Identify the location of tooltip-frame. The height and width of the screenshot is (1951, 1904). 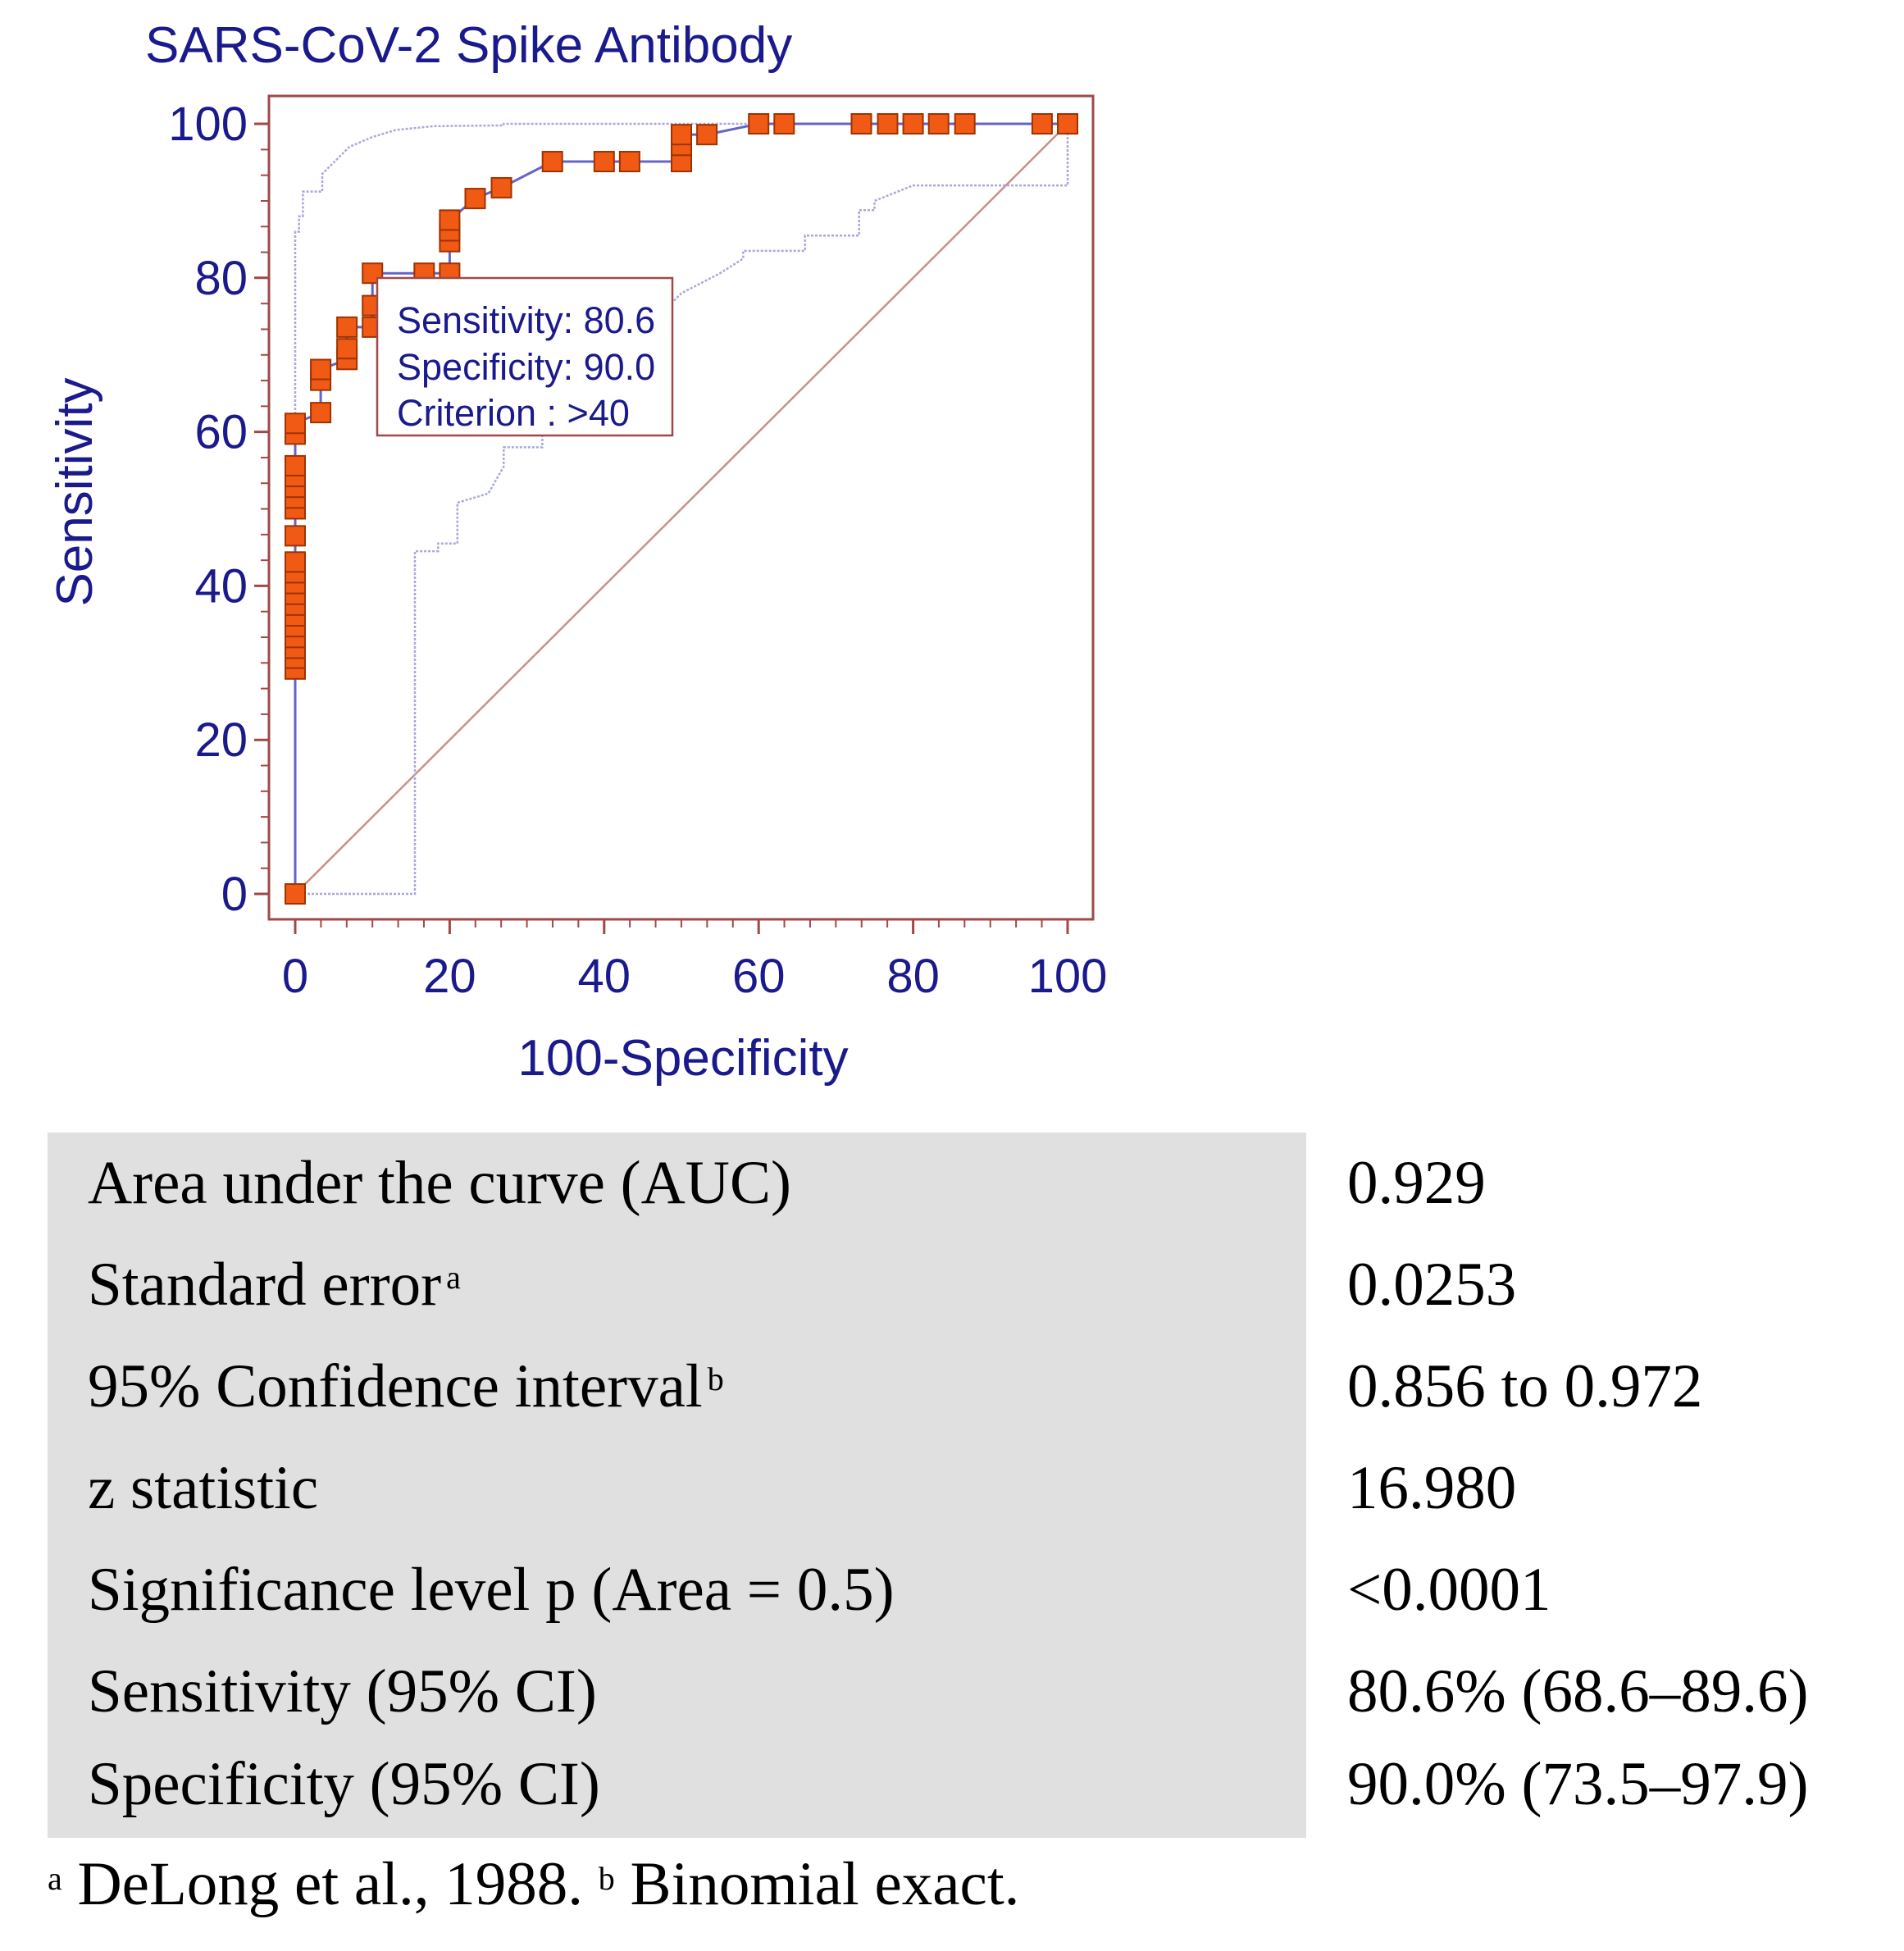
(525, 356).